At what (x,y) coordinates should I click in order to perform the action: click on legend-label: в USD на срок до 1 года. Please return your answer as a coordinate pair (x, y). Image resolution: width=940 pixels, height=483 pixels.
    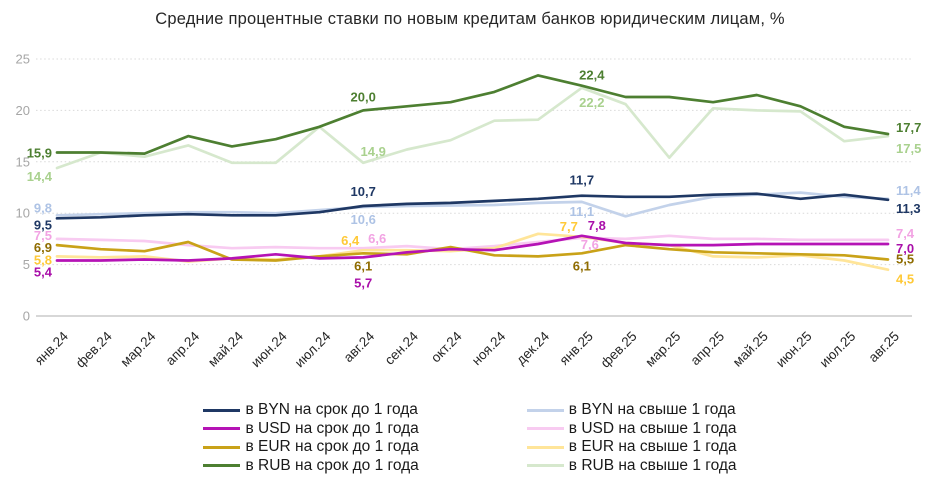
    Looking at the image, I should click on (332, 428).